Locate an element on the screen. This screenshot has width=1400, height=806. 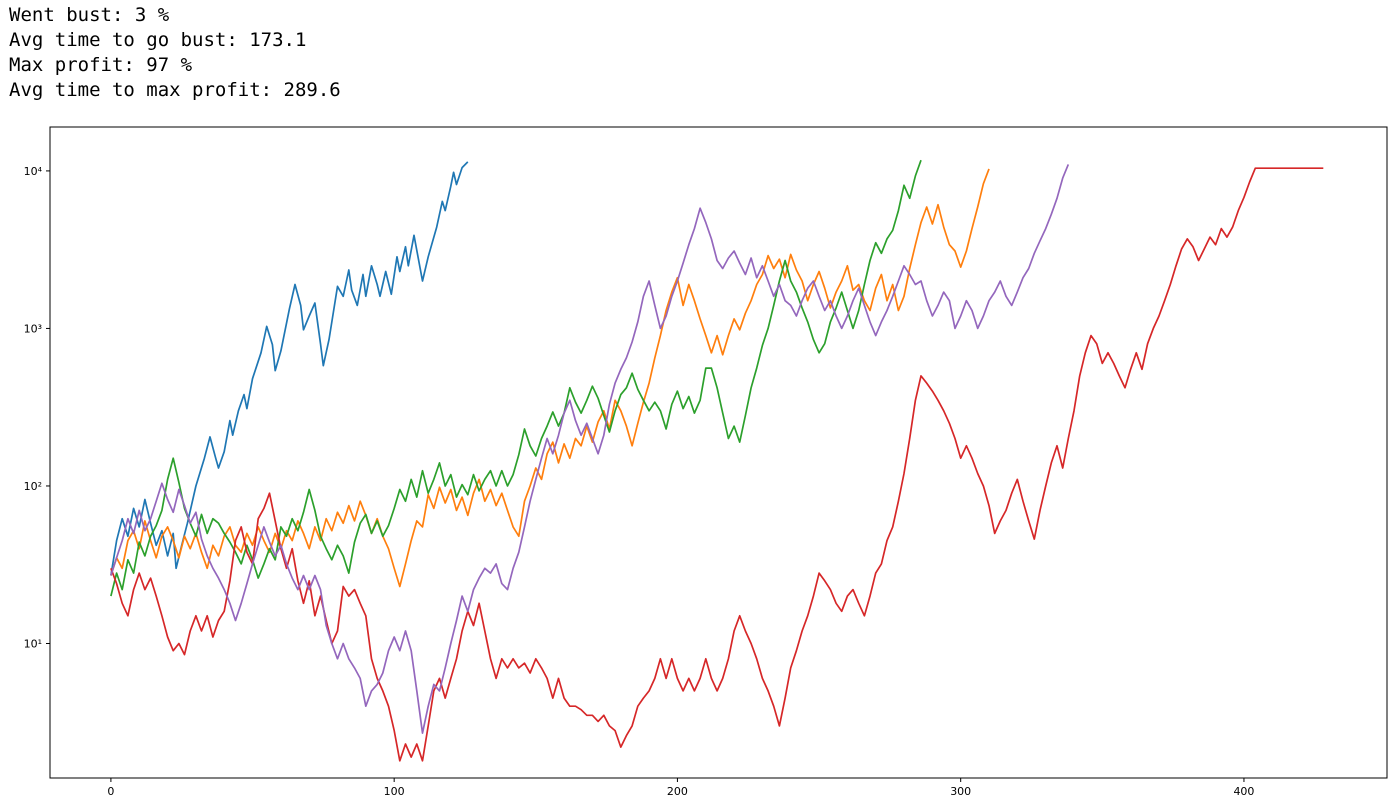
avg-time-max-profit-text: Avg time to max profit: 289.6 is located at coordinates (175, 90).